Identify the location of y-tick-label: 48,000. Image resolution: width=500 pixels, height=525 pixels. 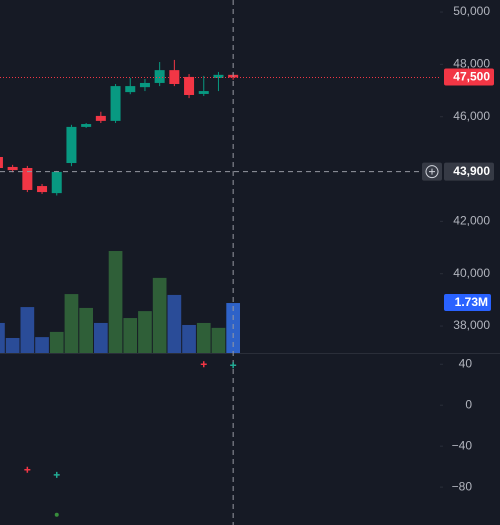
(471, 64).